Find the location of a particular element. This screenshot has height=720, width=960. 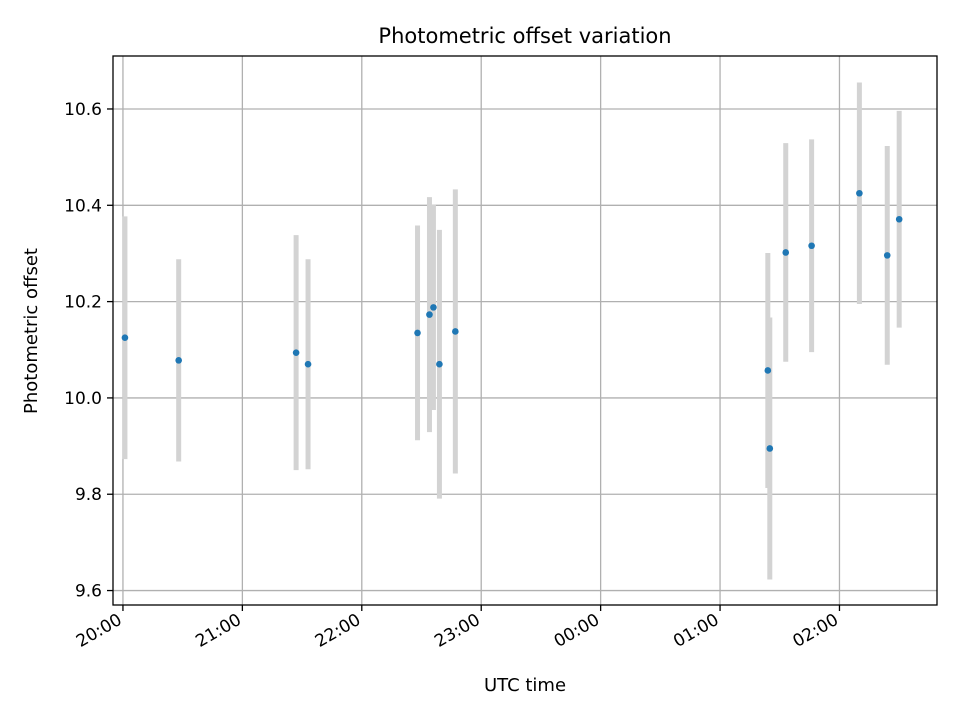

y-tick-label: 10.4 is located at coordinates (83, 206).